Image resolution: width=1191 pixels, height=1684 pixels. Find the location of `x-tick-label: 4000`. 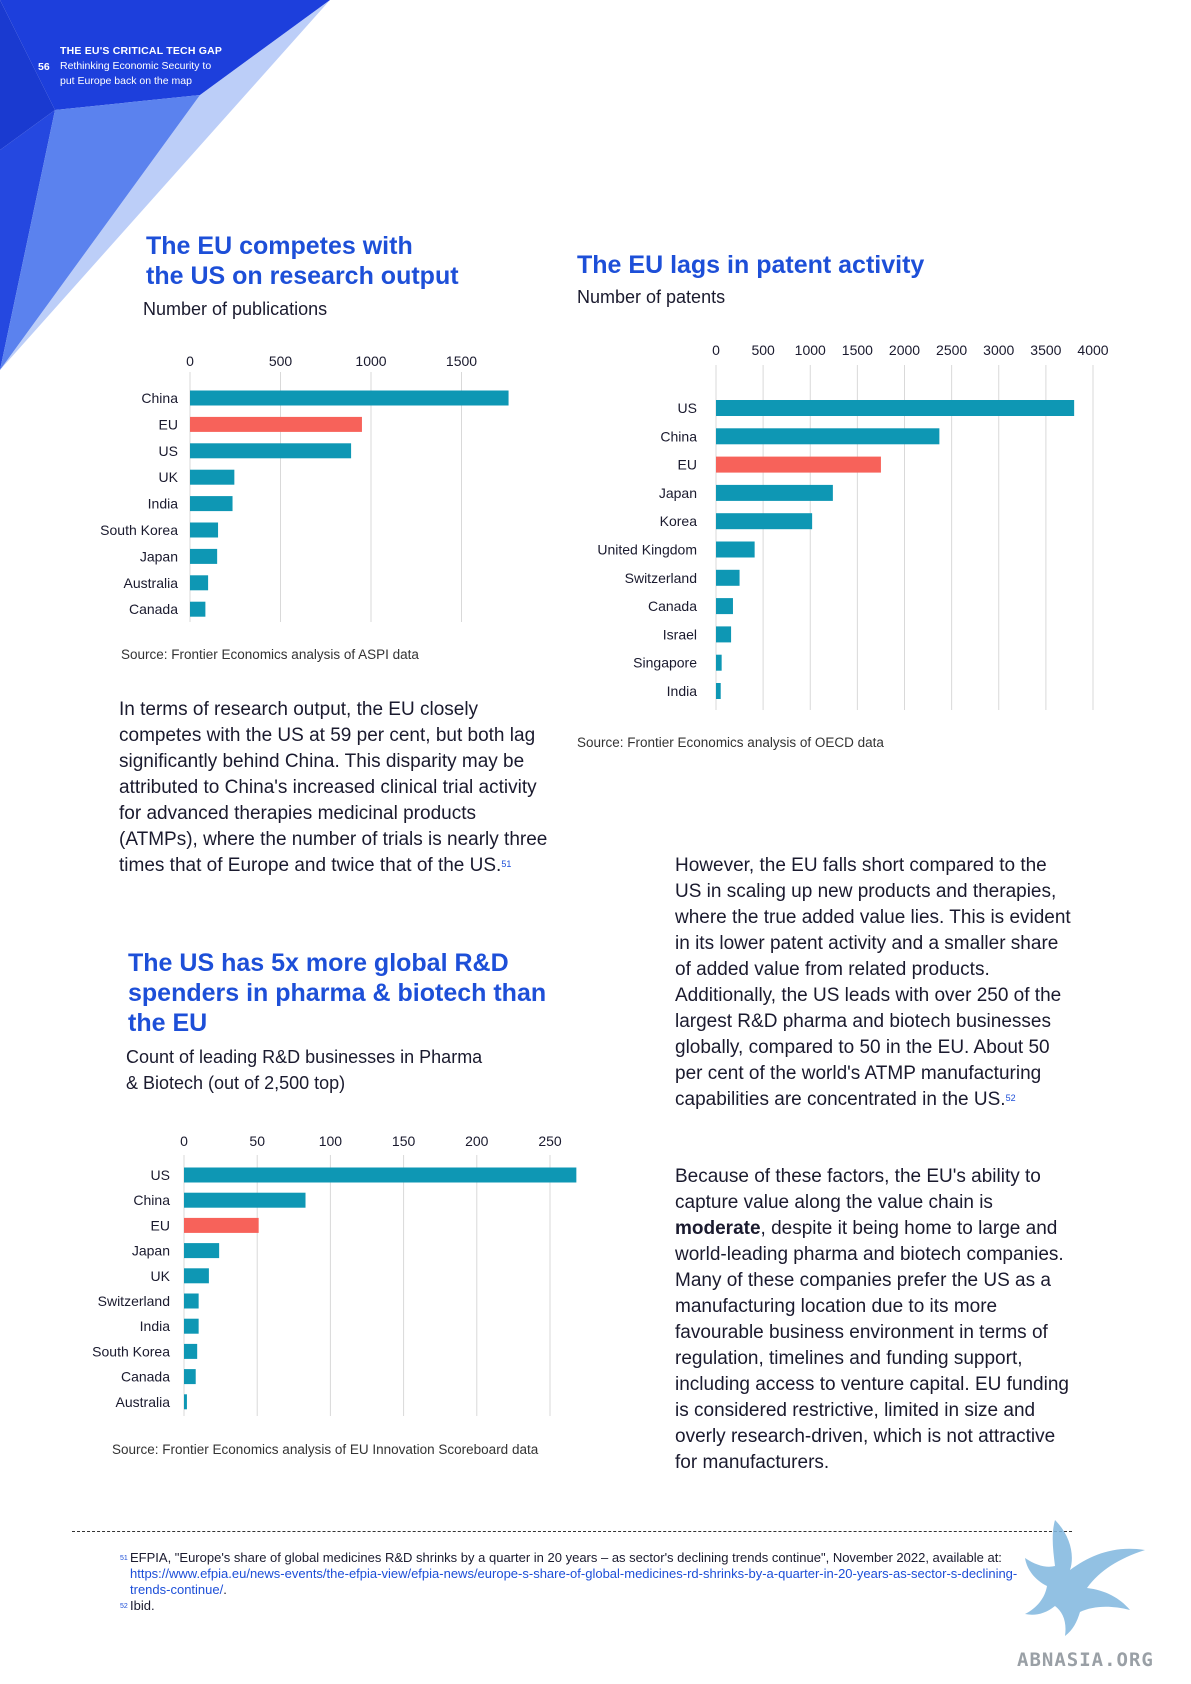

x-tick-label: 4000 is located at coordinates (1092, 350).